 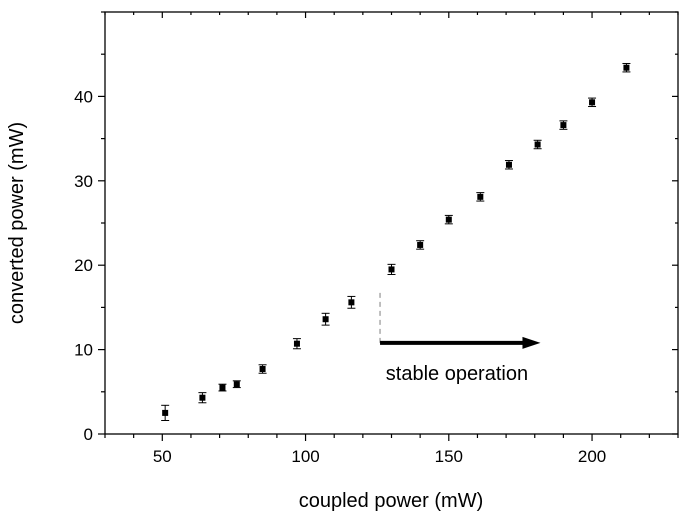 I want to click on x-tick-label: 50, so click(x=162, y=456).